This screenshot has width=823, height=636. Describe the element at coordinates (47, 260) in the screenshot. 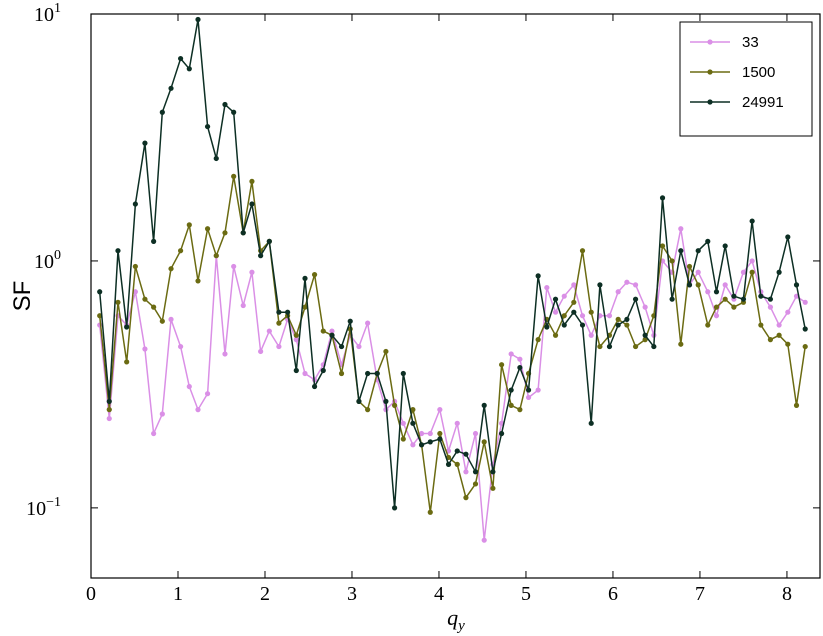

I see `y-tick-label: 100` at that location.